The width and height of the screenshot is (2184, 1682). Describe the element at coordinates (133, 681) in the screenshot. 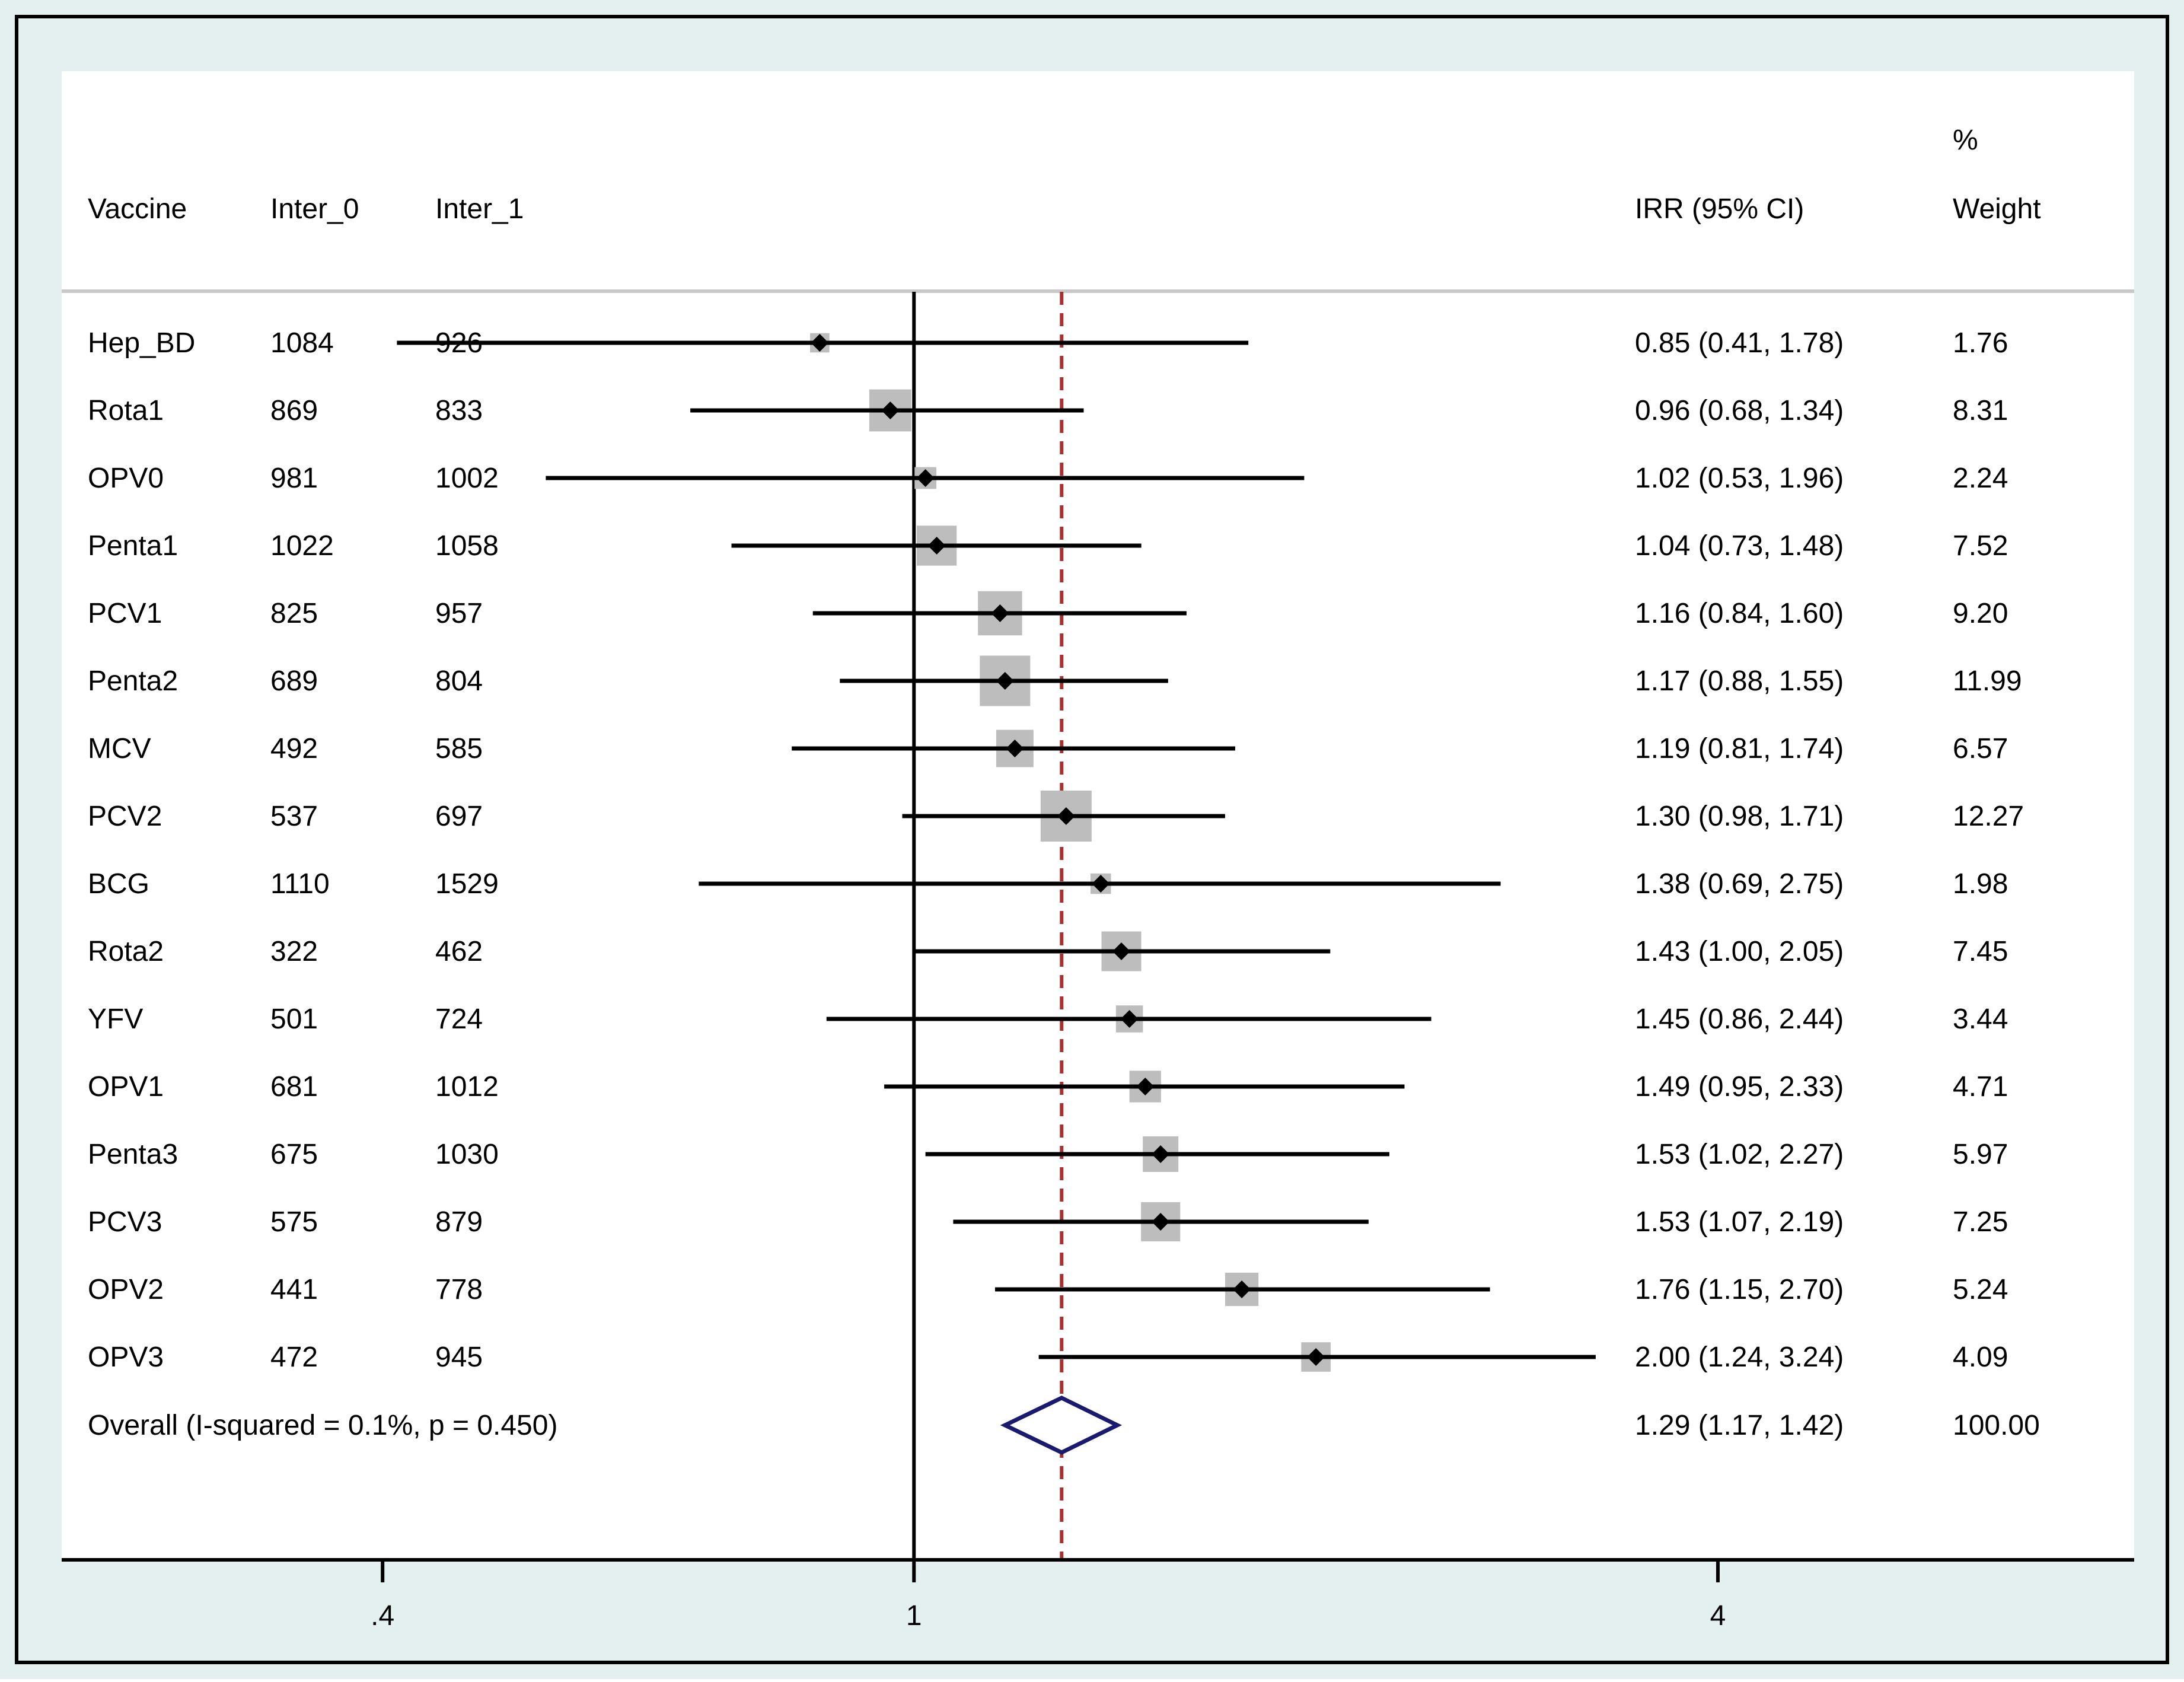

I see `vaccine-label: Penta2` at that location.